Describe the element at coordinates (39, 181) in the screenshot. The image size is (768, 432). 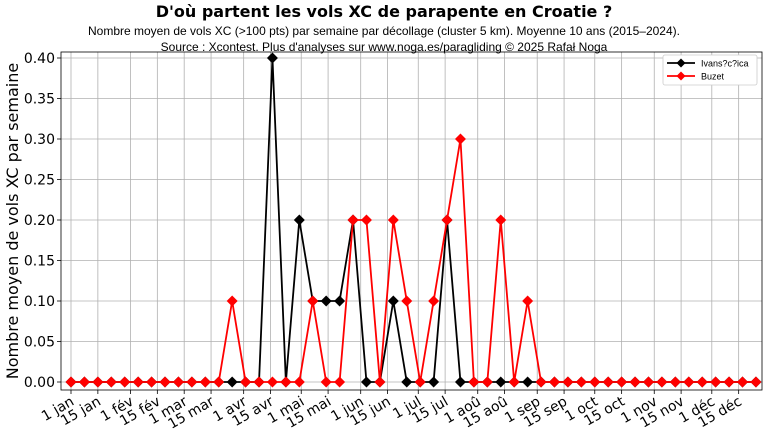
I see `y-tick-label: 0.25` at that location.